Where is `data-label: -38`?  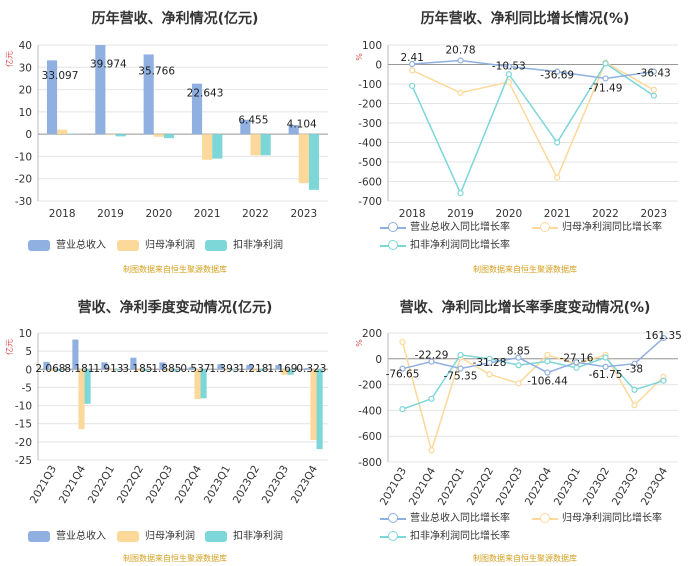
data-label: -38 is located at coordinates (634, 370).